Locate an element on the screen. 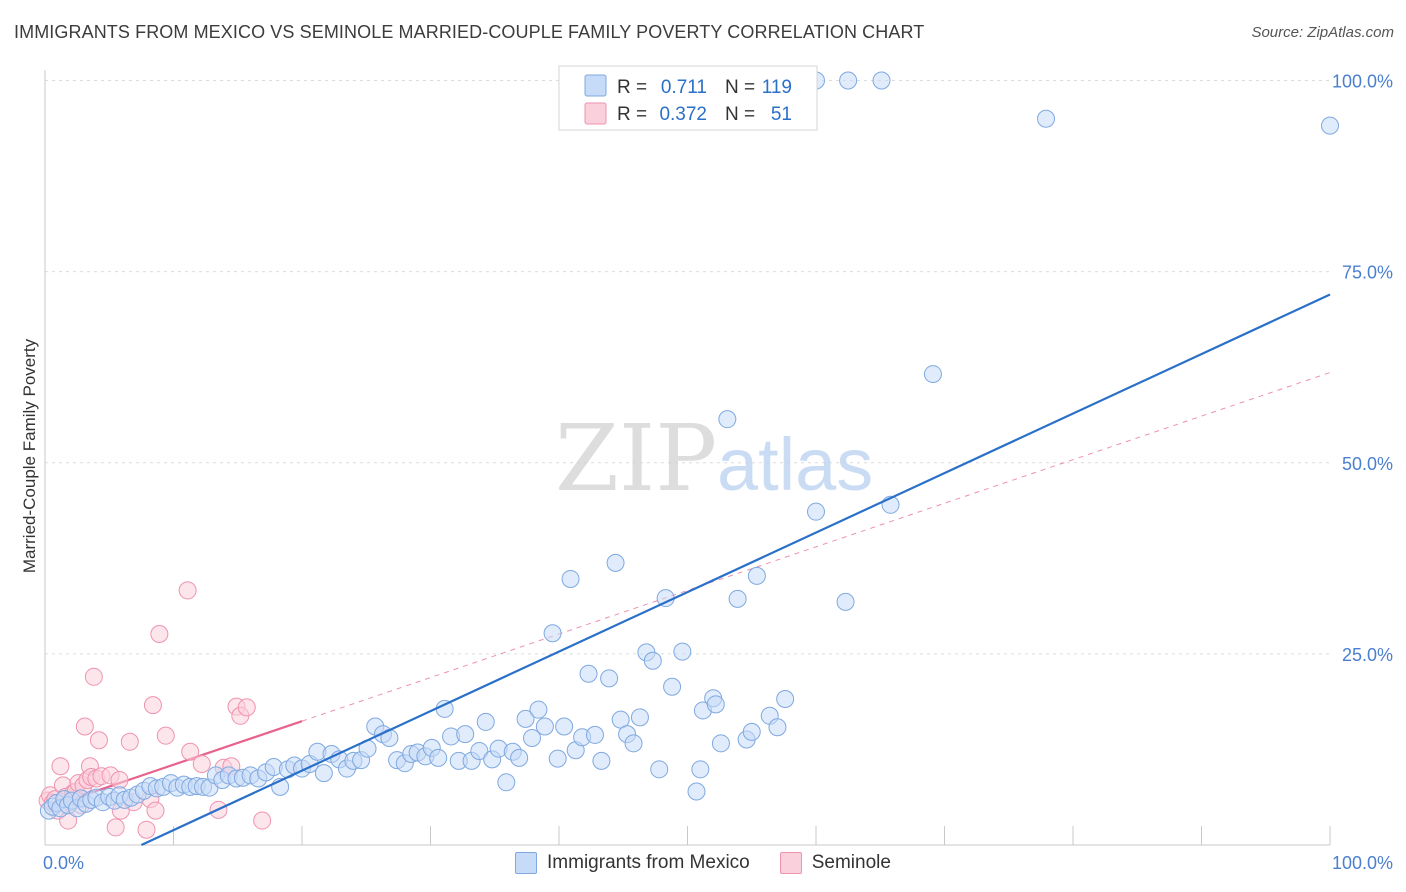 The height and width of the screenshot is (892, 1406). watermark: ZIP atlas is located at coordinates (714, 458).